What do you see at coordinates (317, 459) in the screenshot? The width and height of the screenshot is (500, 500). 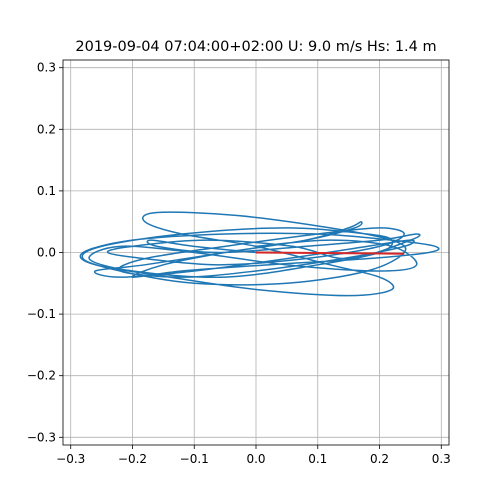 I see `x-tick-label: 0.1` at bounding box center [317, 459].